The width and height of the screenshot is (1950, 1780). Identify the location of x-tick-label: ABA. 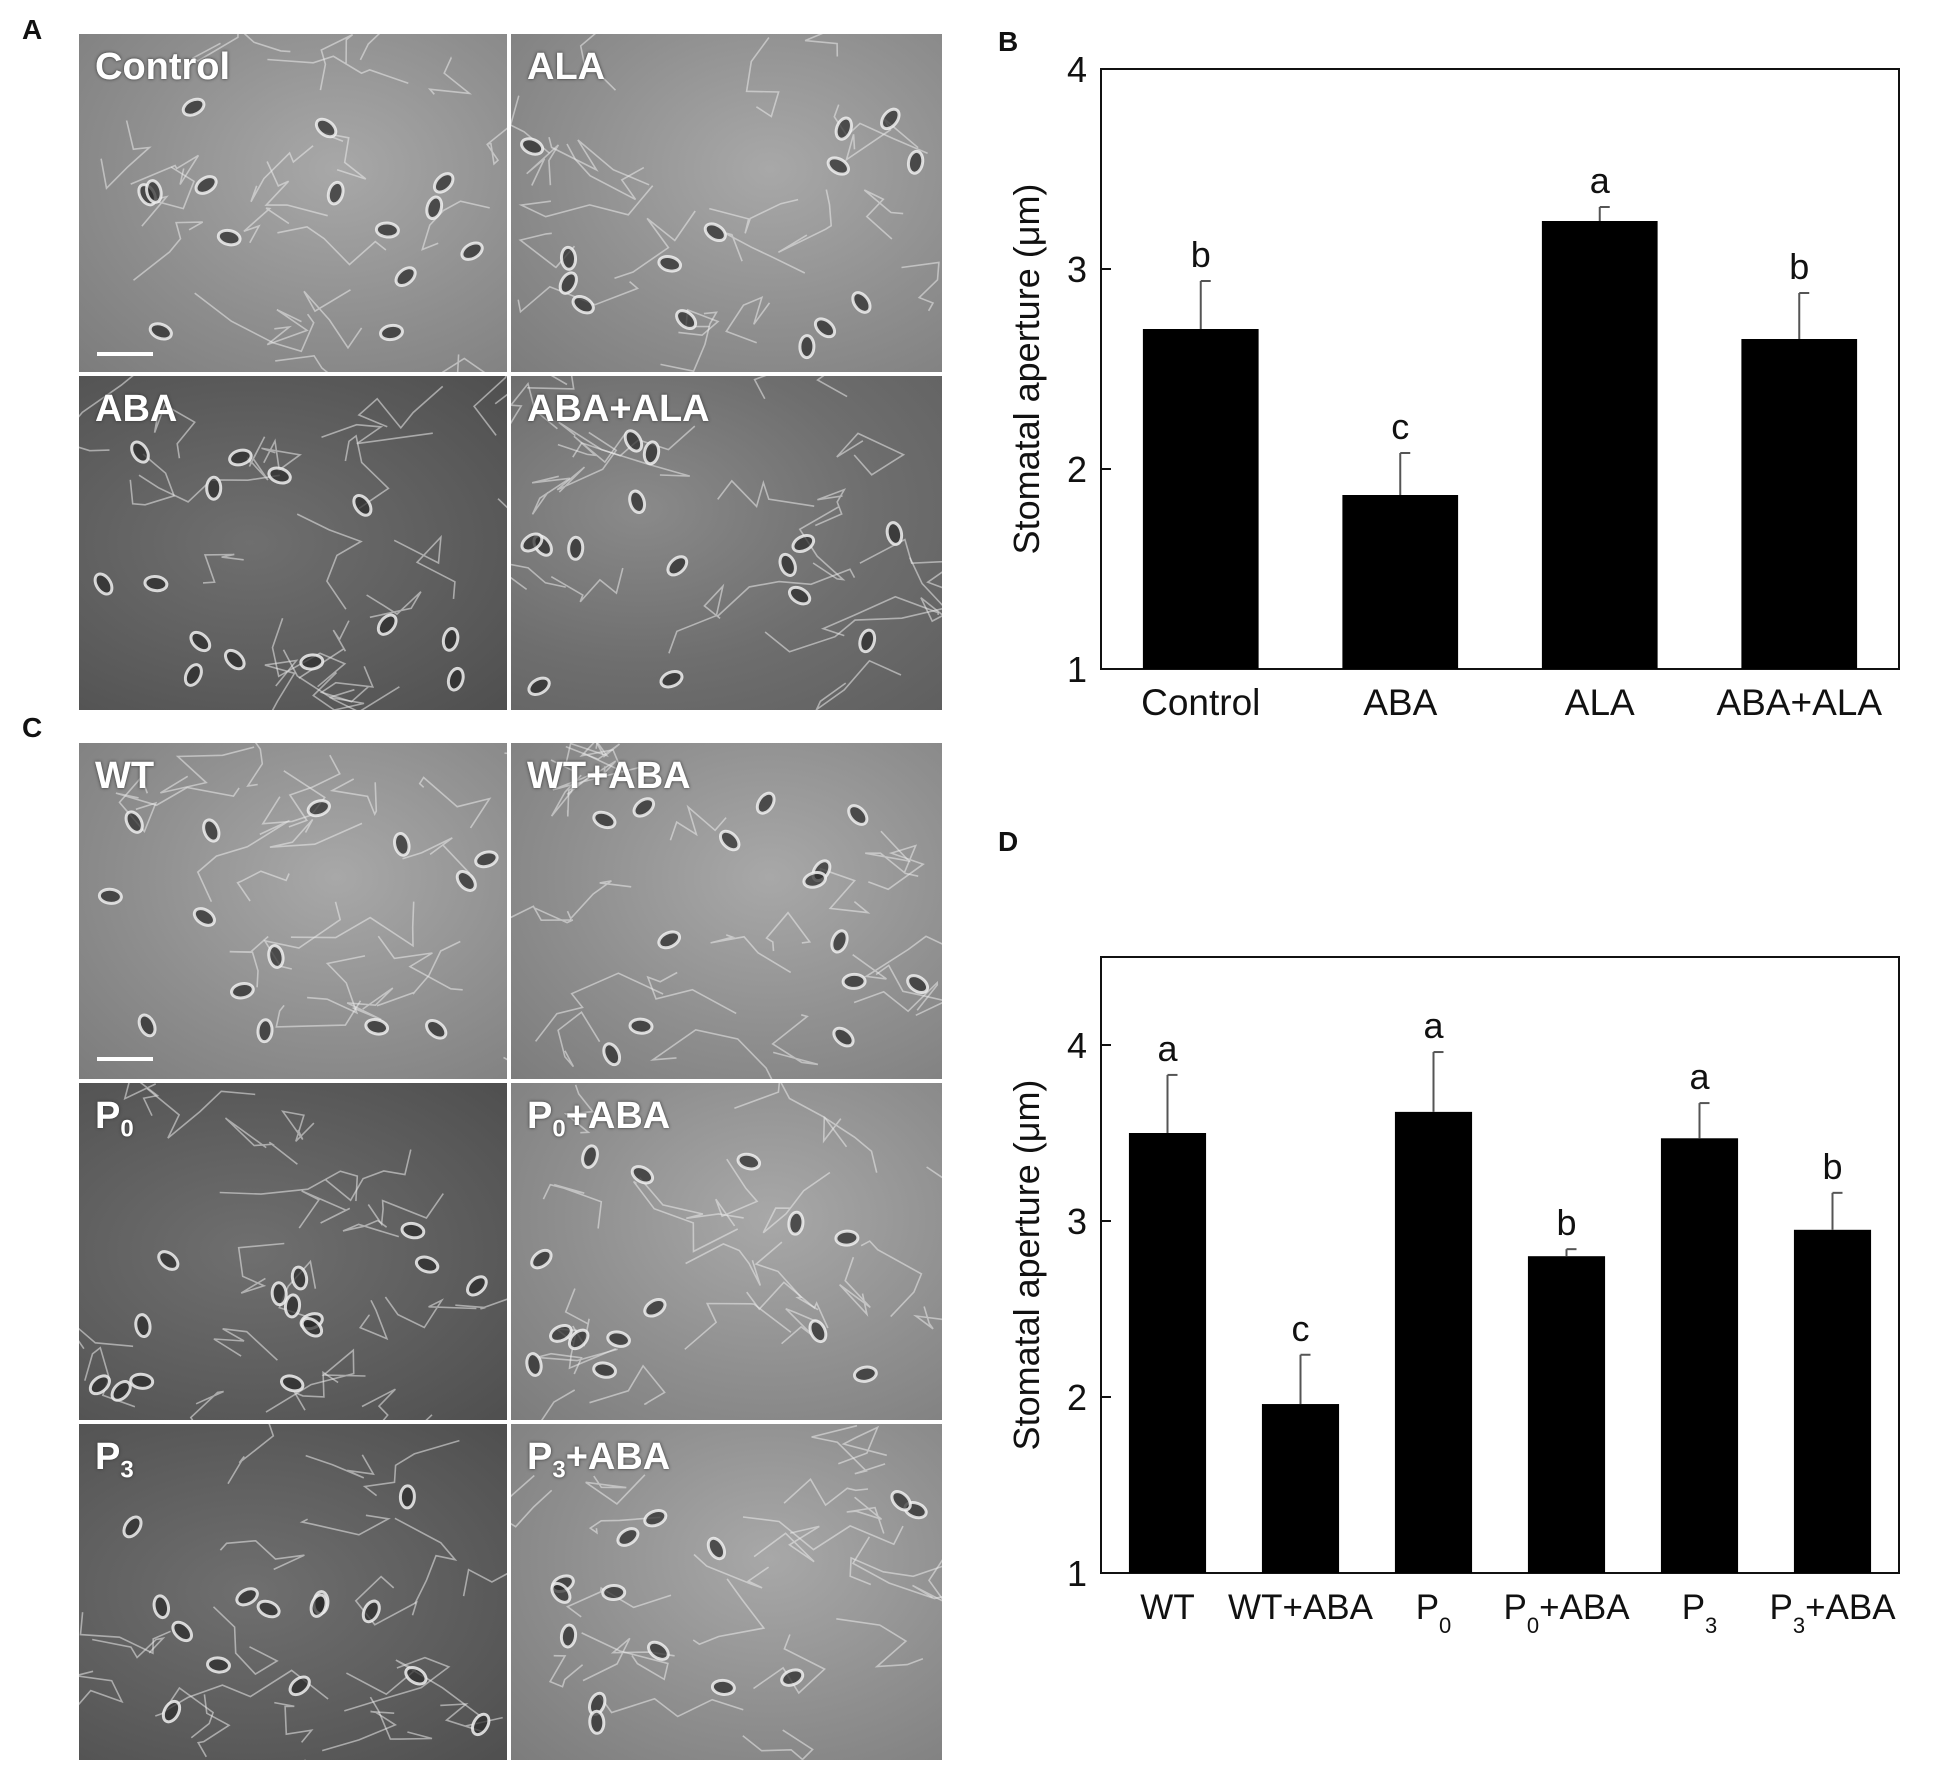
(1400, 702).